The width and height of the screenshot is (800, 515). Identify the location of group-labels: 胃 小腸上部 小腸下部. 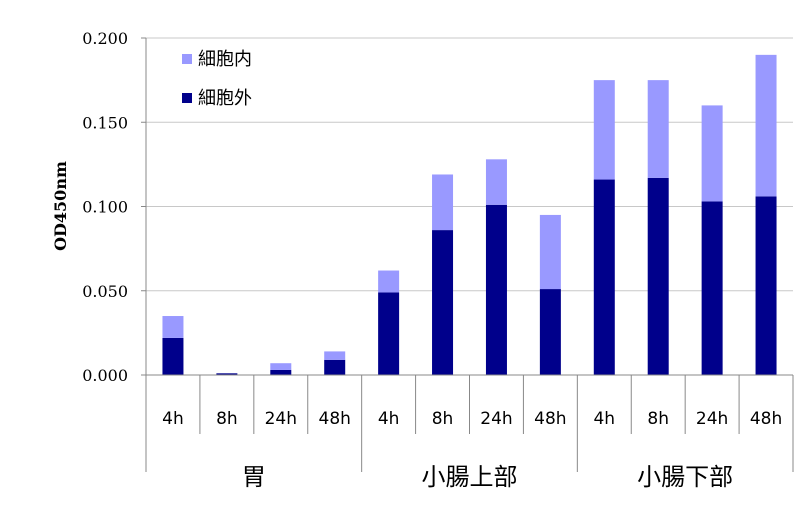
(487, 477).